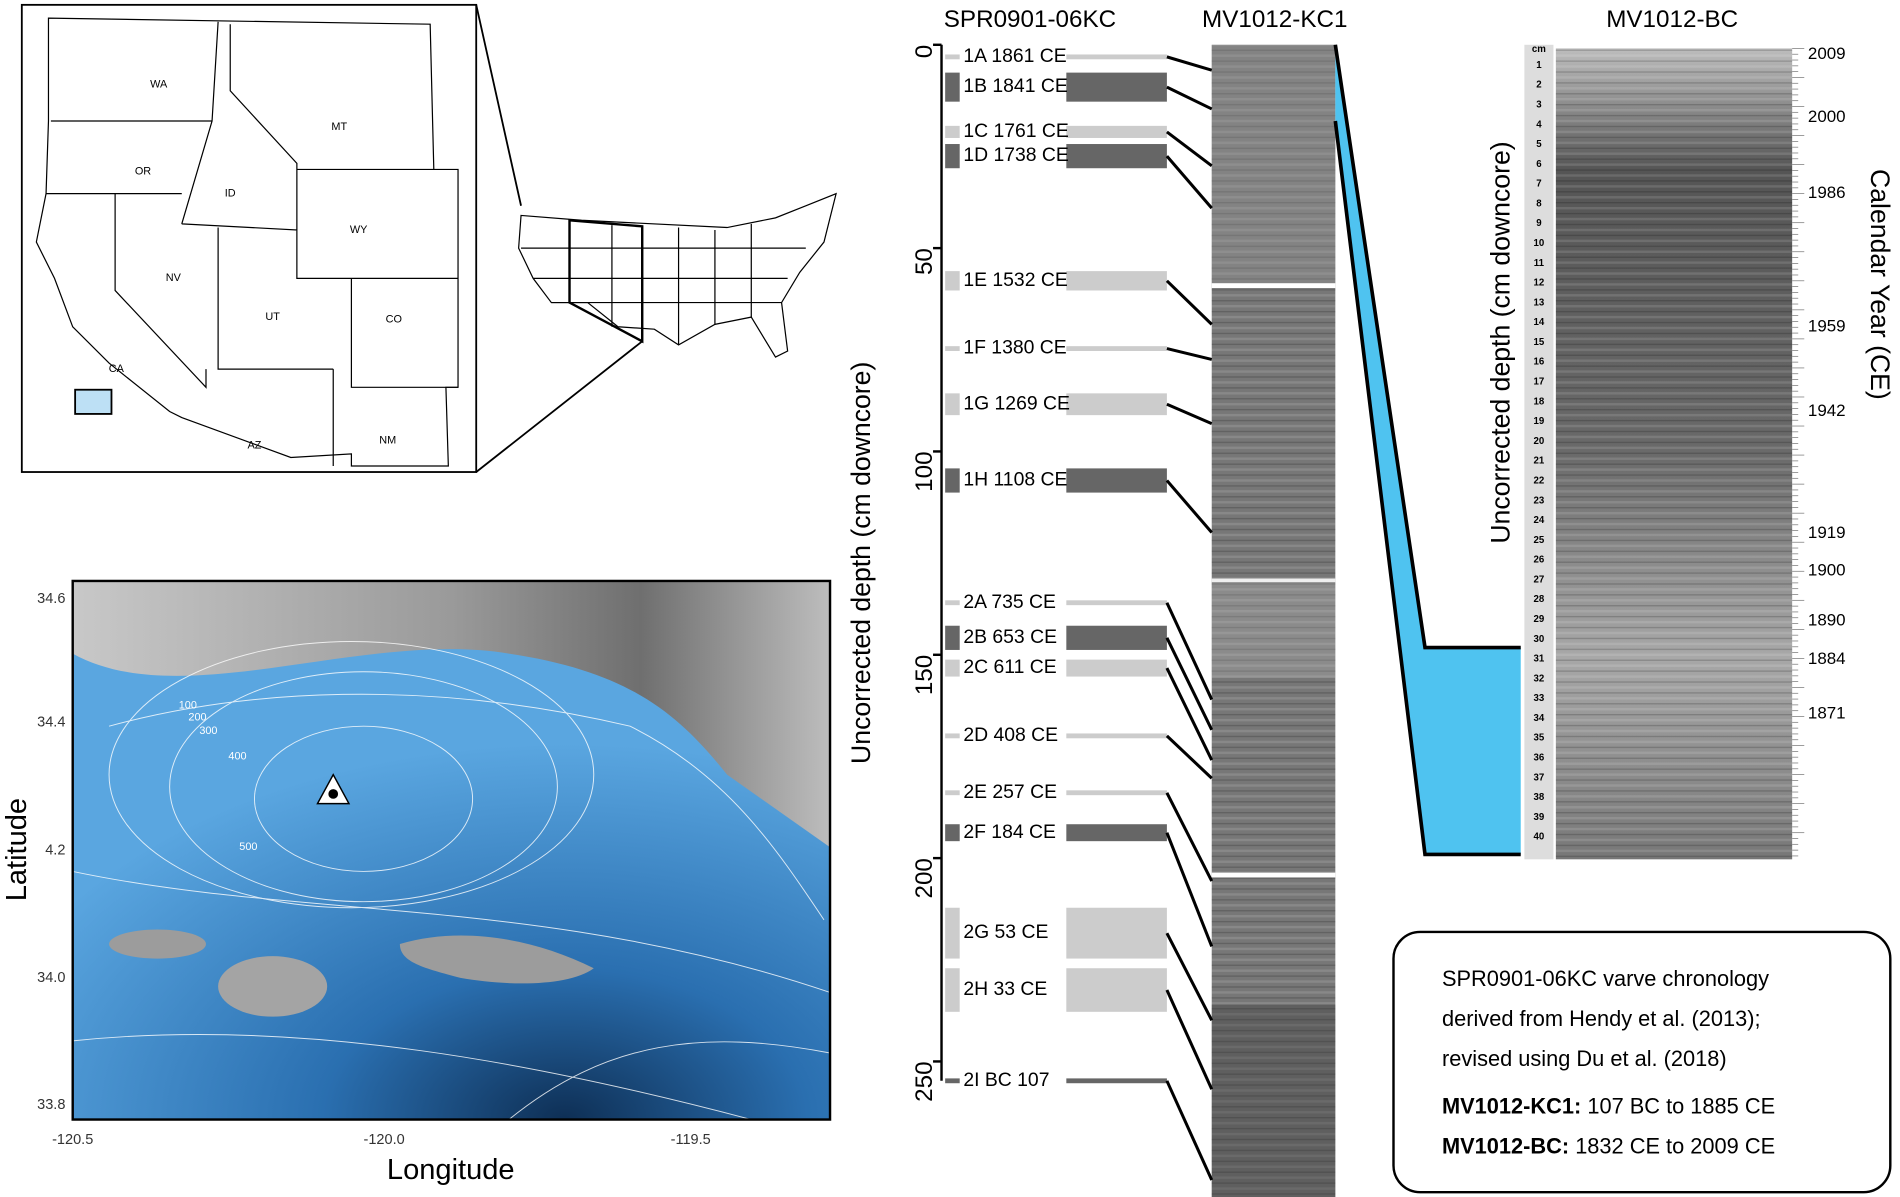  I want to click on state-label: AZ, so click(255, 445).